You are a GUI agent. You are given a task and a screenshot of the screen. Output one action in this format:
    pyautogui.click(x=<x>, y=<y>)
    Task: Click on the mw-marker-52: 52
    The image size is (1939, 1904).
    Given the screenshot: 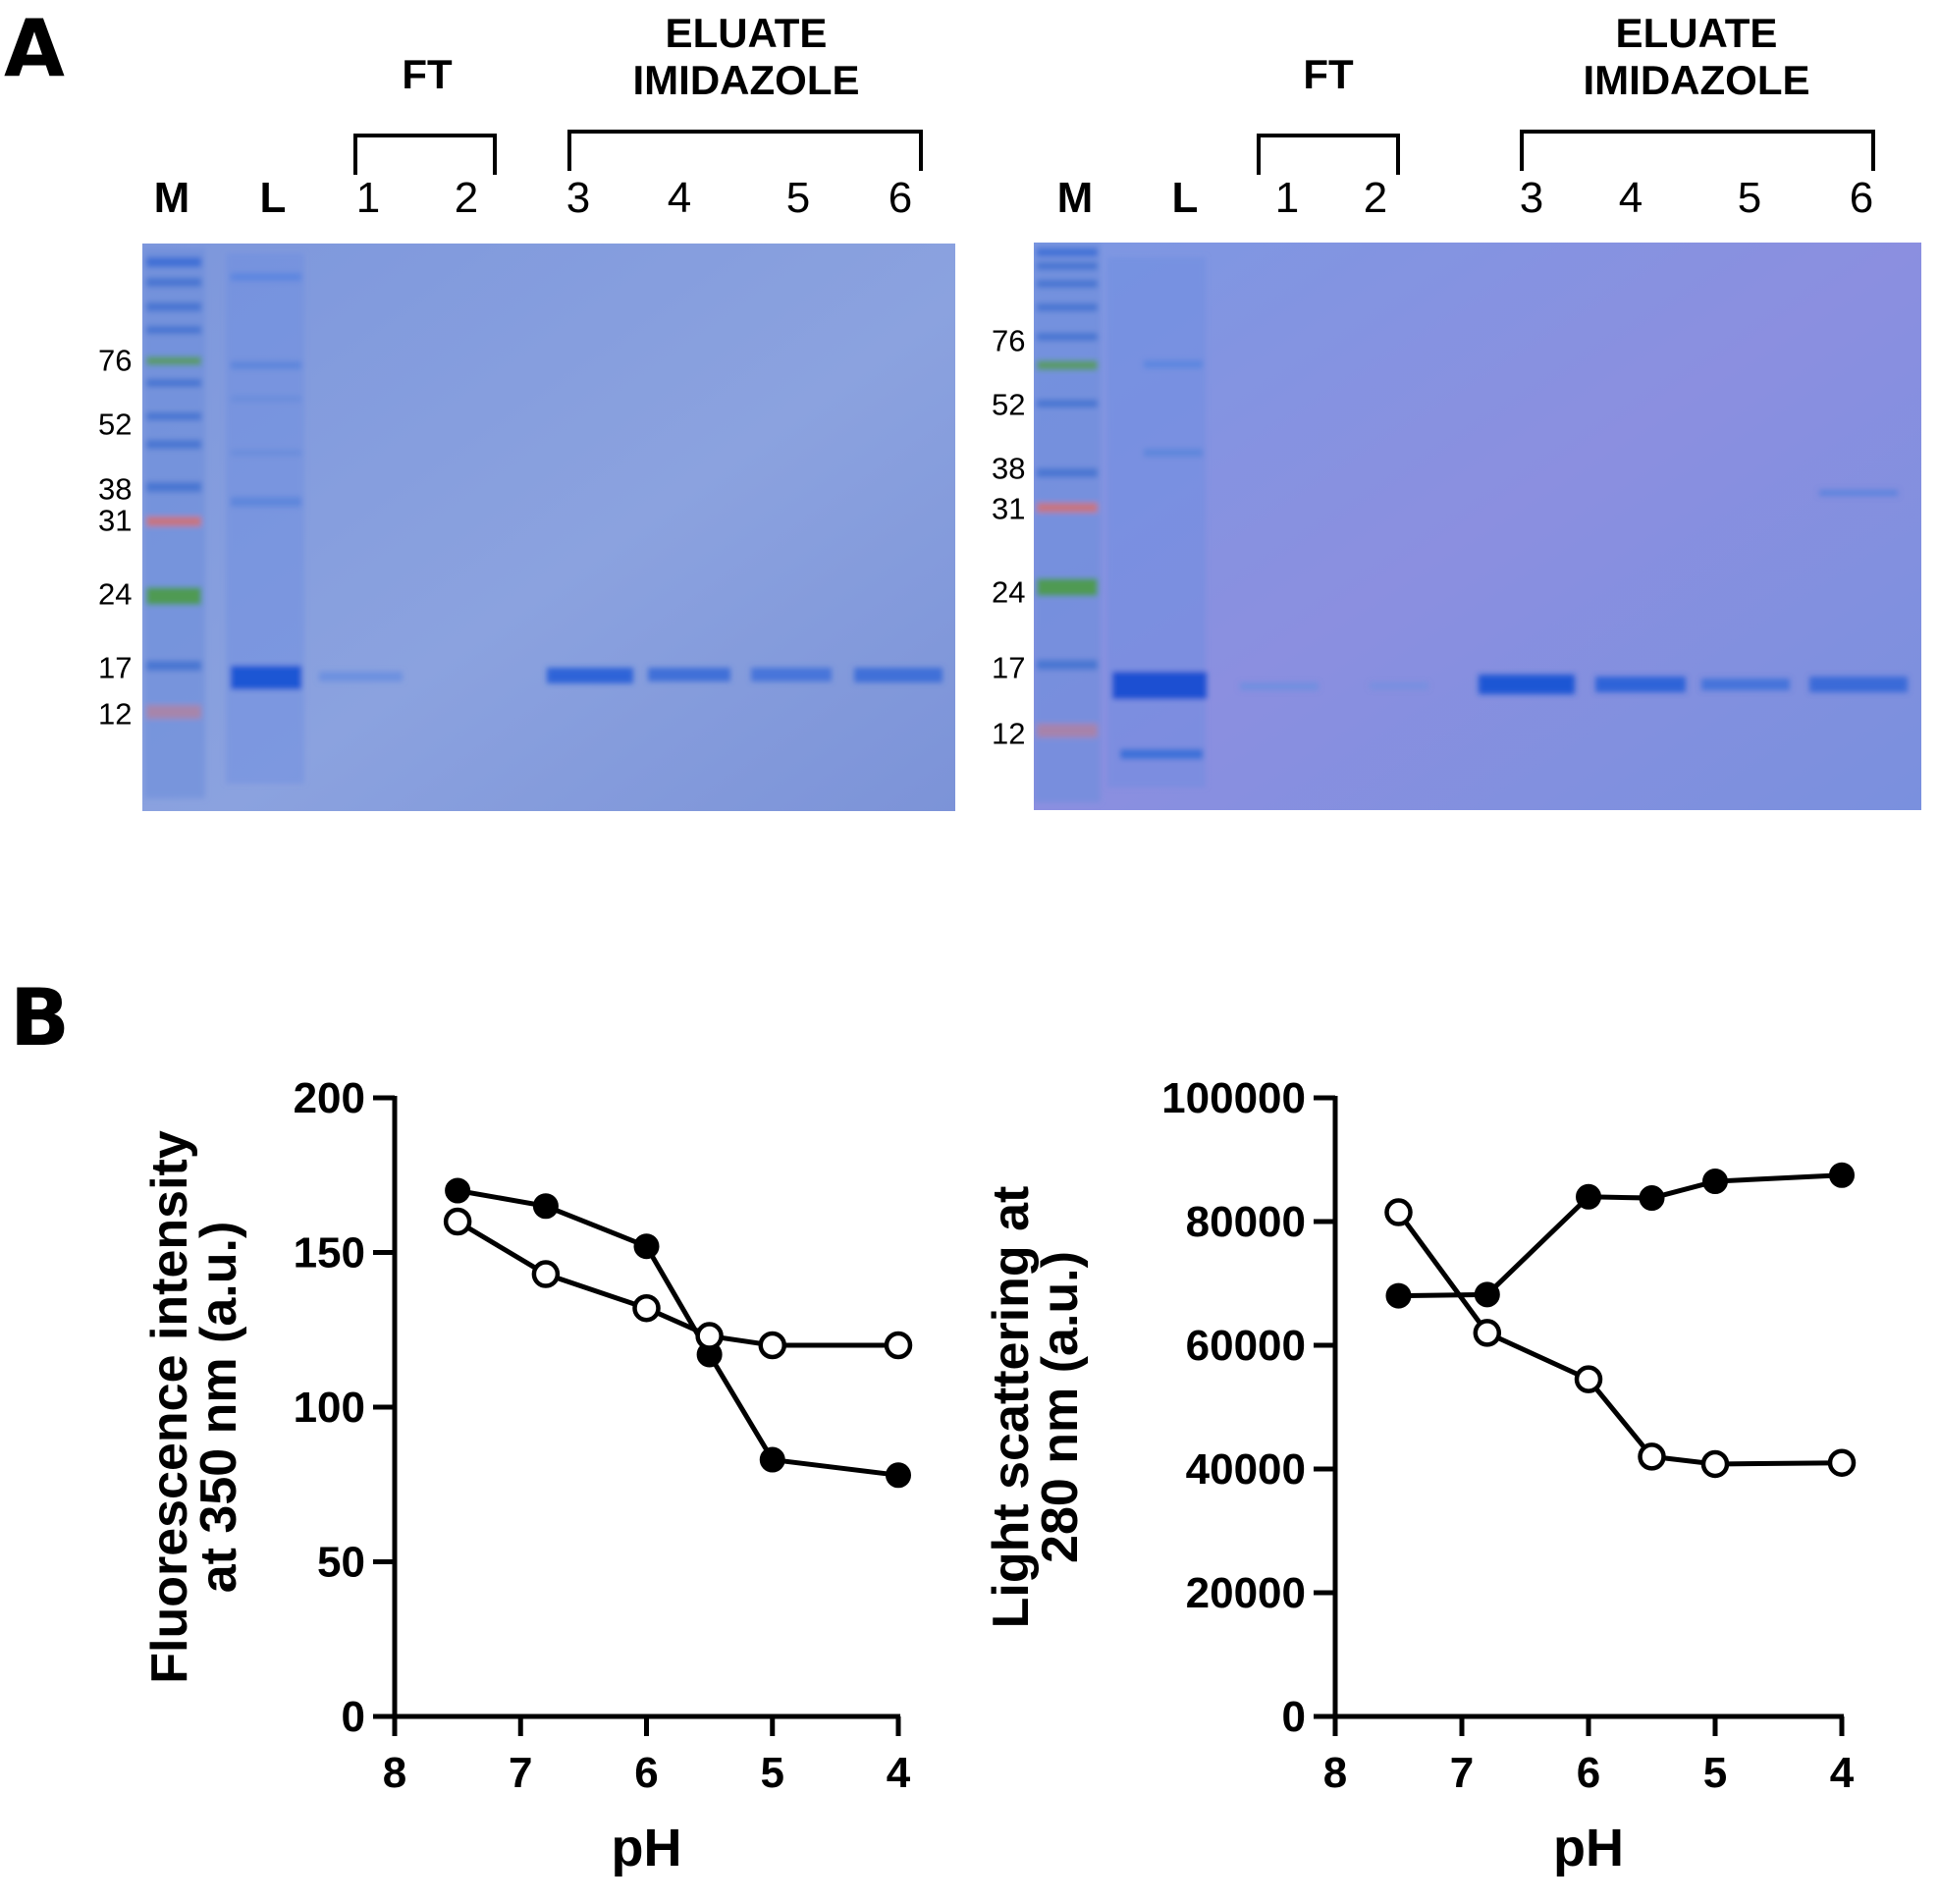 What is the action you would take?
    pyautogui.click(x=1009, y=404)
    